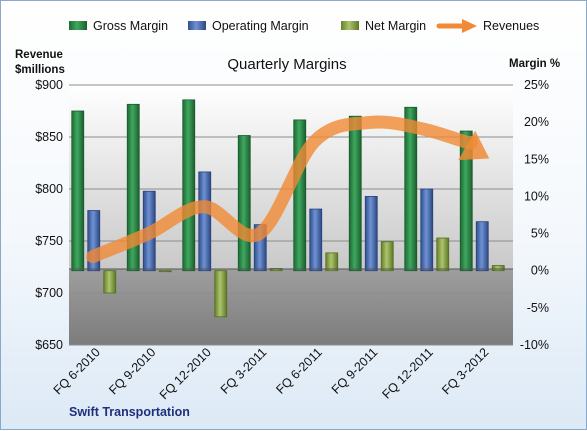 The width and height of the screenshot is (587, 431). I want to click on left-axis-title-line2: $millions, so click(40, 70).